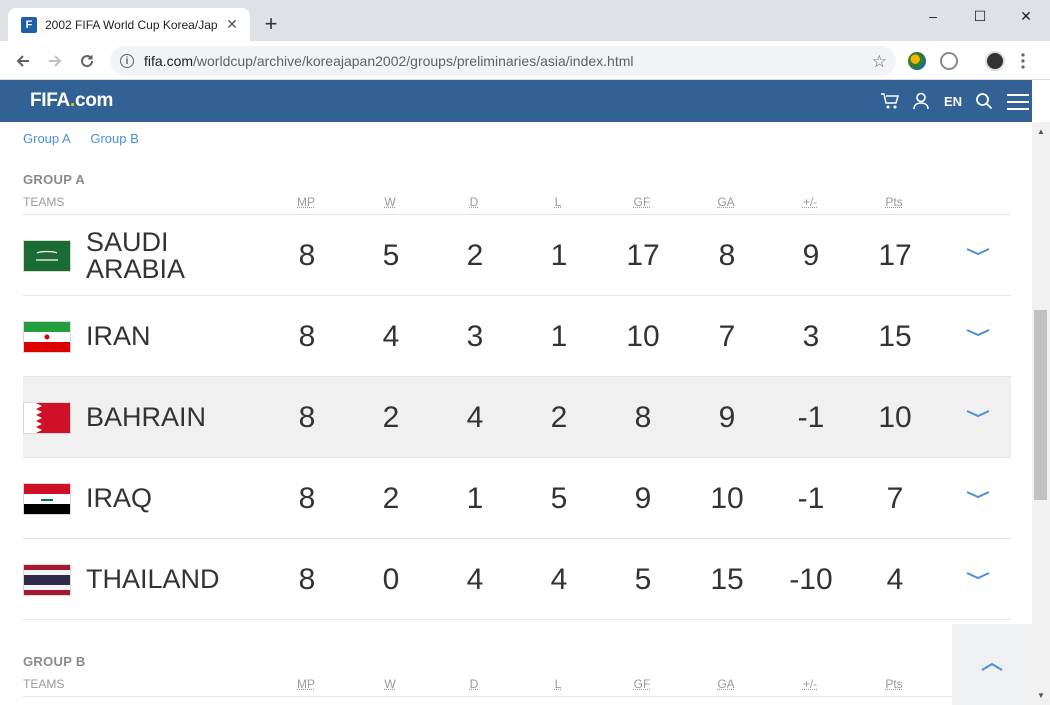 The width and height of the screenshot is (1050, 705). I want to click on cell-gf: 8, so click(643, 417).